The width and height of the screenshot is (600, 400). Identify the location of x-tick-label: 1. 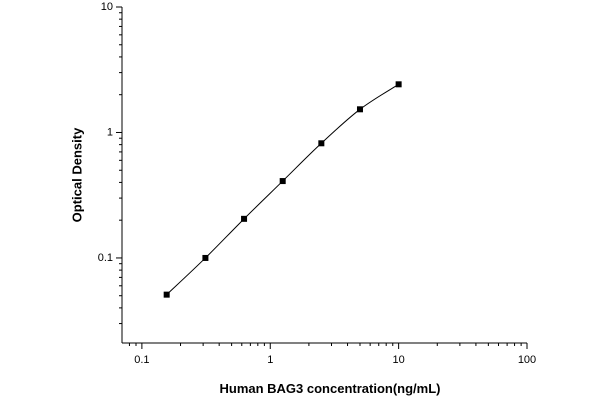
(270, 360).